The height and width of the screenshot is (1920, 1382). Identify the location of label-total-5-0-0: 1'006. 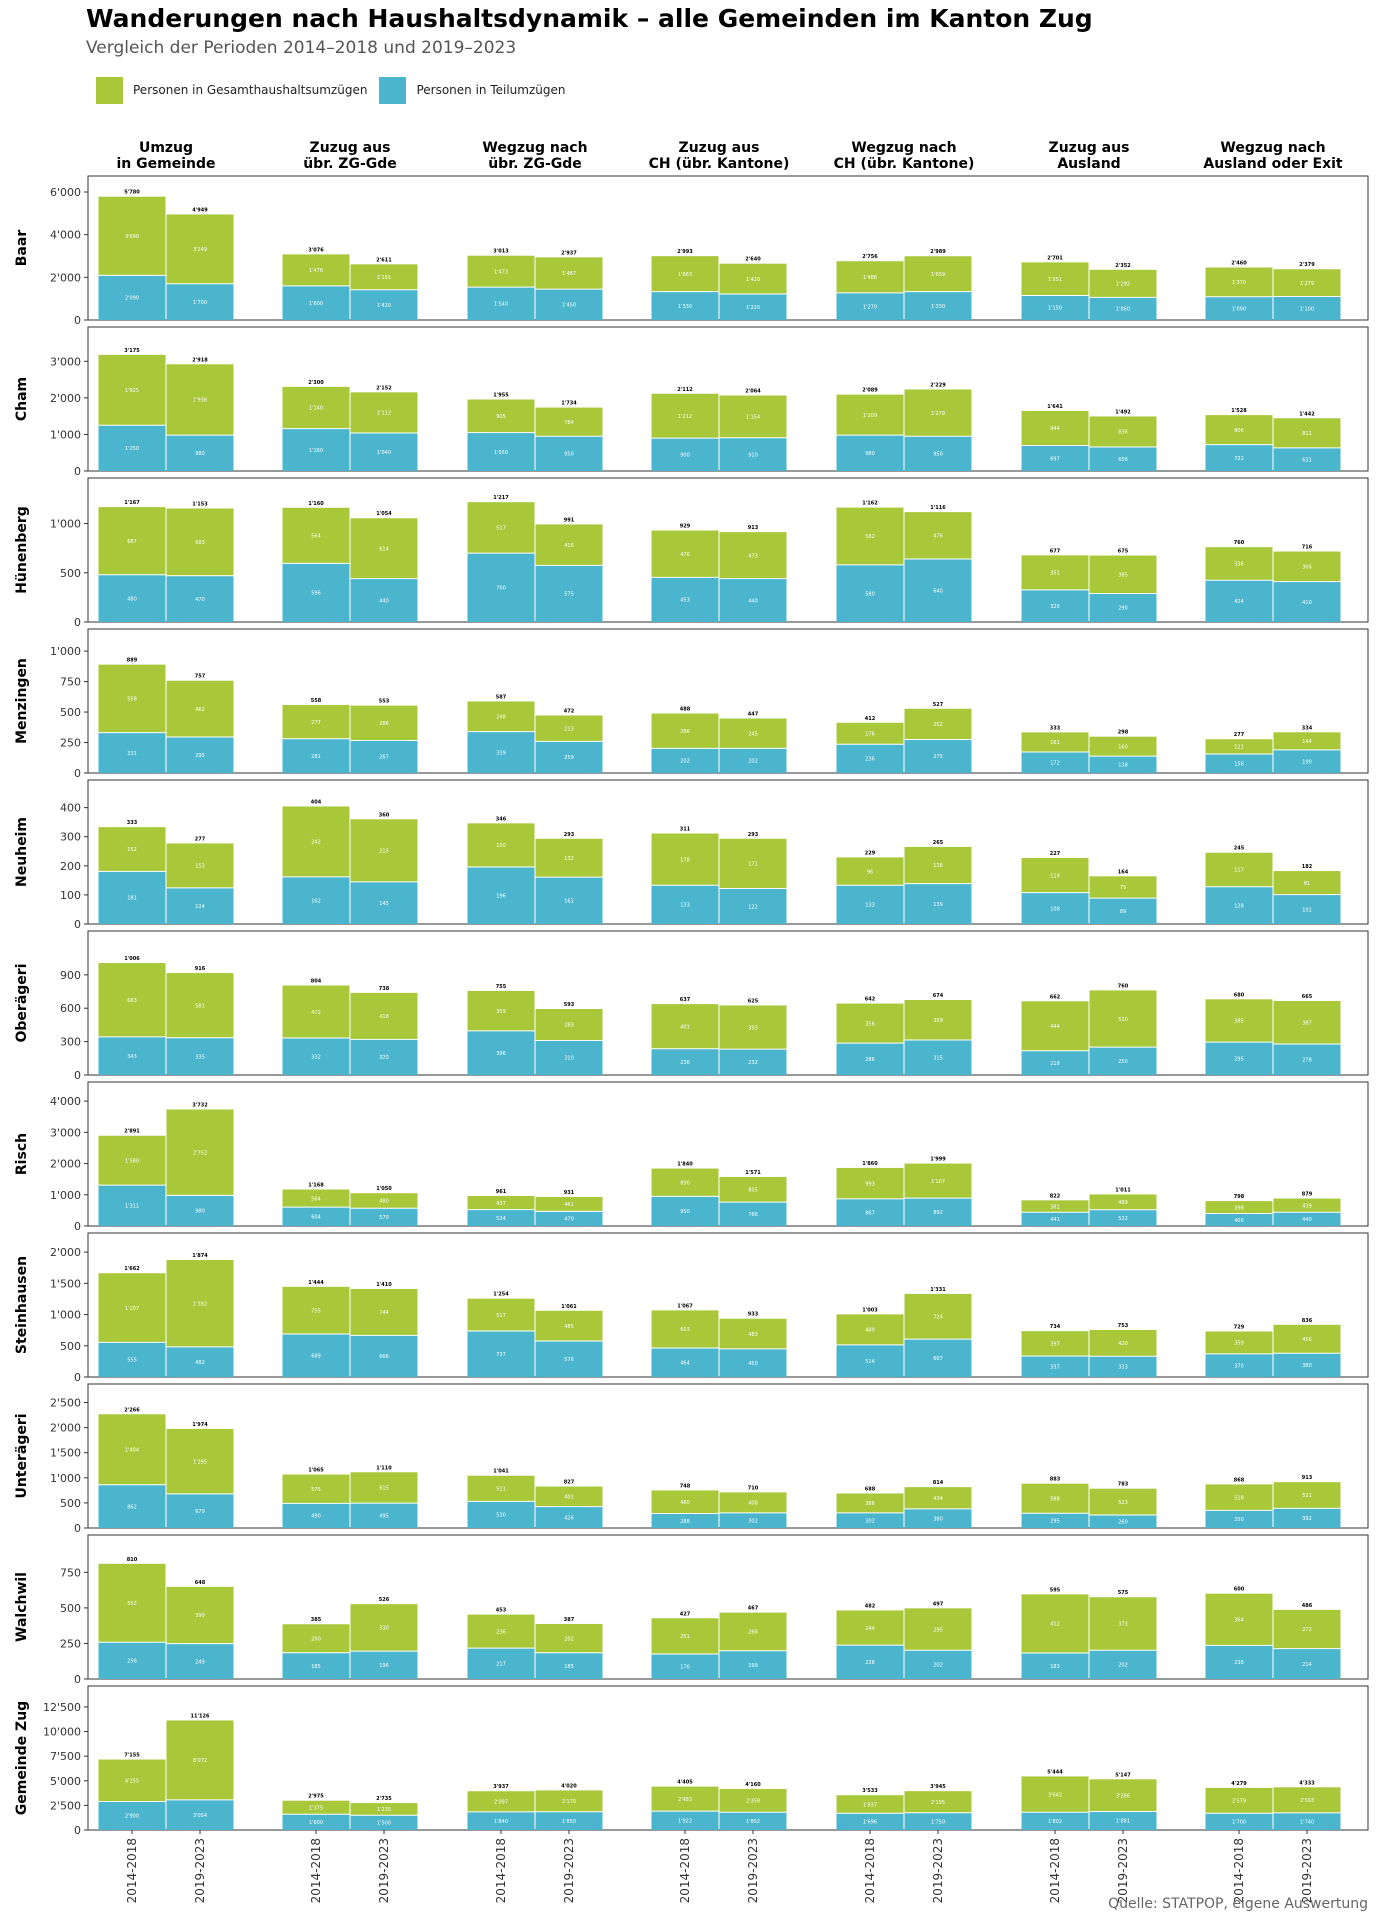
(132, 959).